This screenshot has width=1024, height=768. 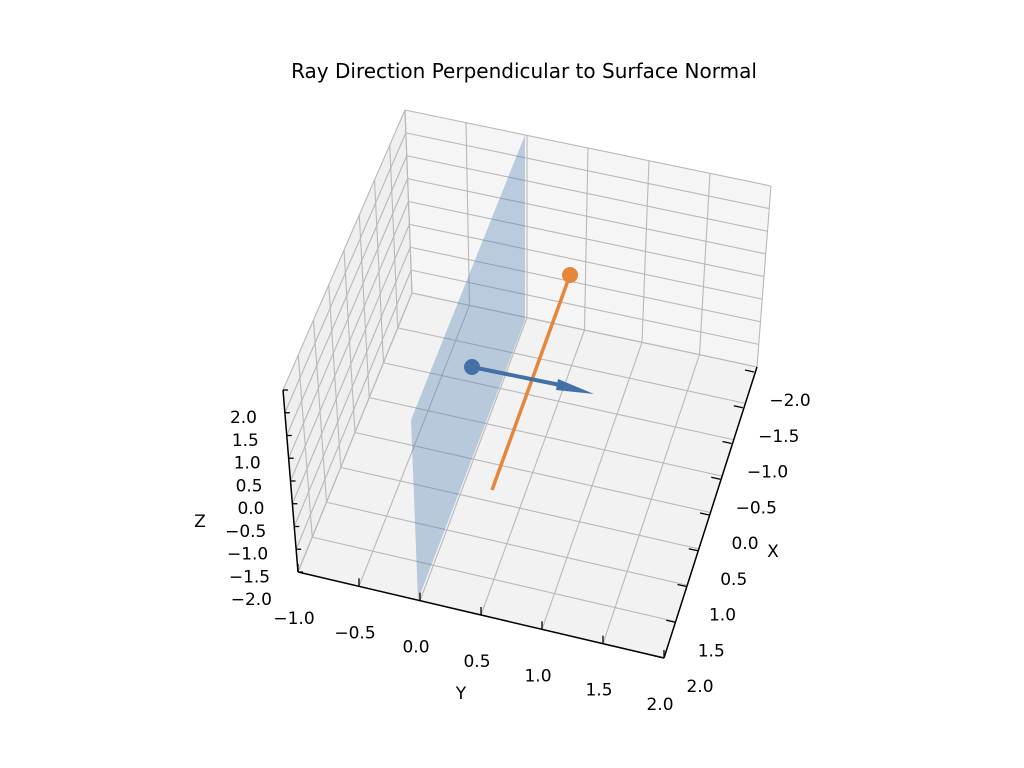 What do you see at coordinates (537, 676) in the screenshot?
I see `y-tick-label: 1.0` at bounding box center [537, 676].